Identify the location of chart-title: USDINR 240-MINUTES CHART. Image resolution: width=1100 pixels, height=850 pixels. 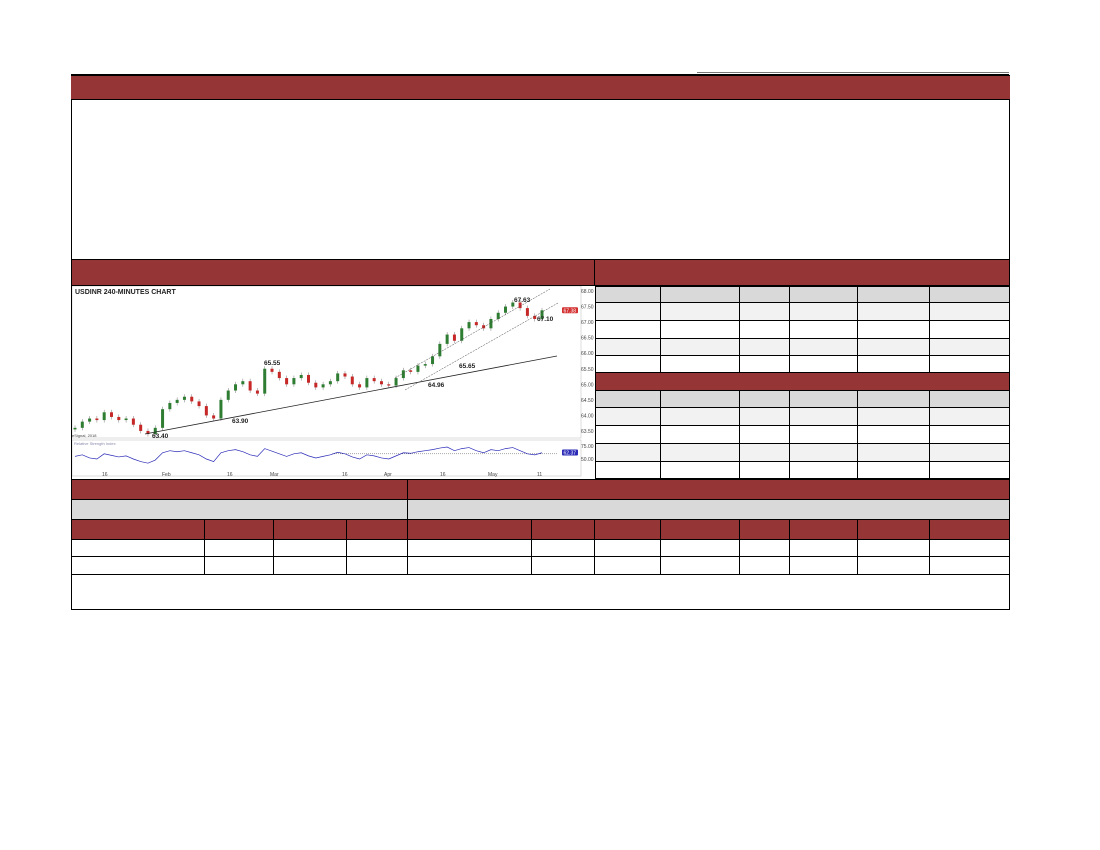
(125, 292).